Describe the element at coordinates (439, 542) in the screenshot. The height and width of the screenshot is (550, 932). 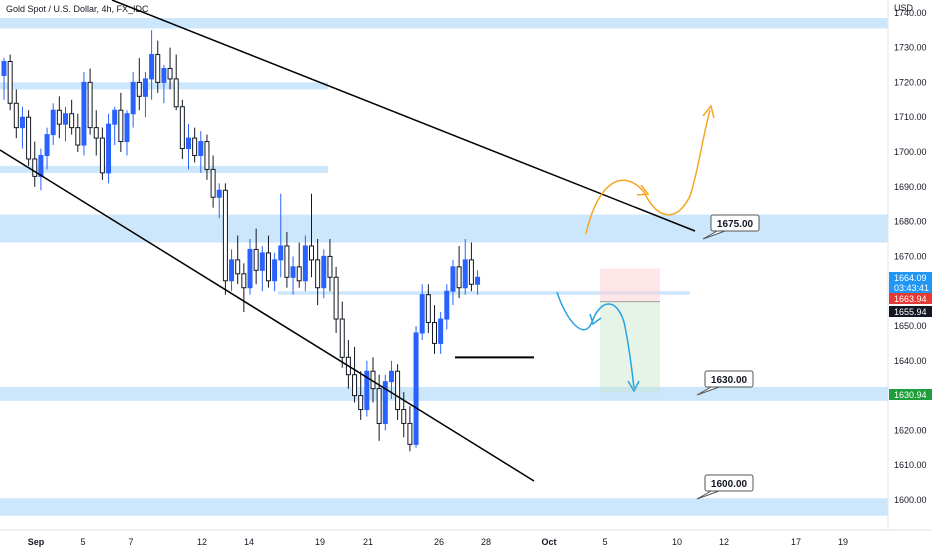
I see `time-tick-label: 26` at that location.